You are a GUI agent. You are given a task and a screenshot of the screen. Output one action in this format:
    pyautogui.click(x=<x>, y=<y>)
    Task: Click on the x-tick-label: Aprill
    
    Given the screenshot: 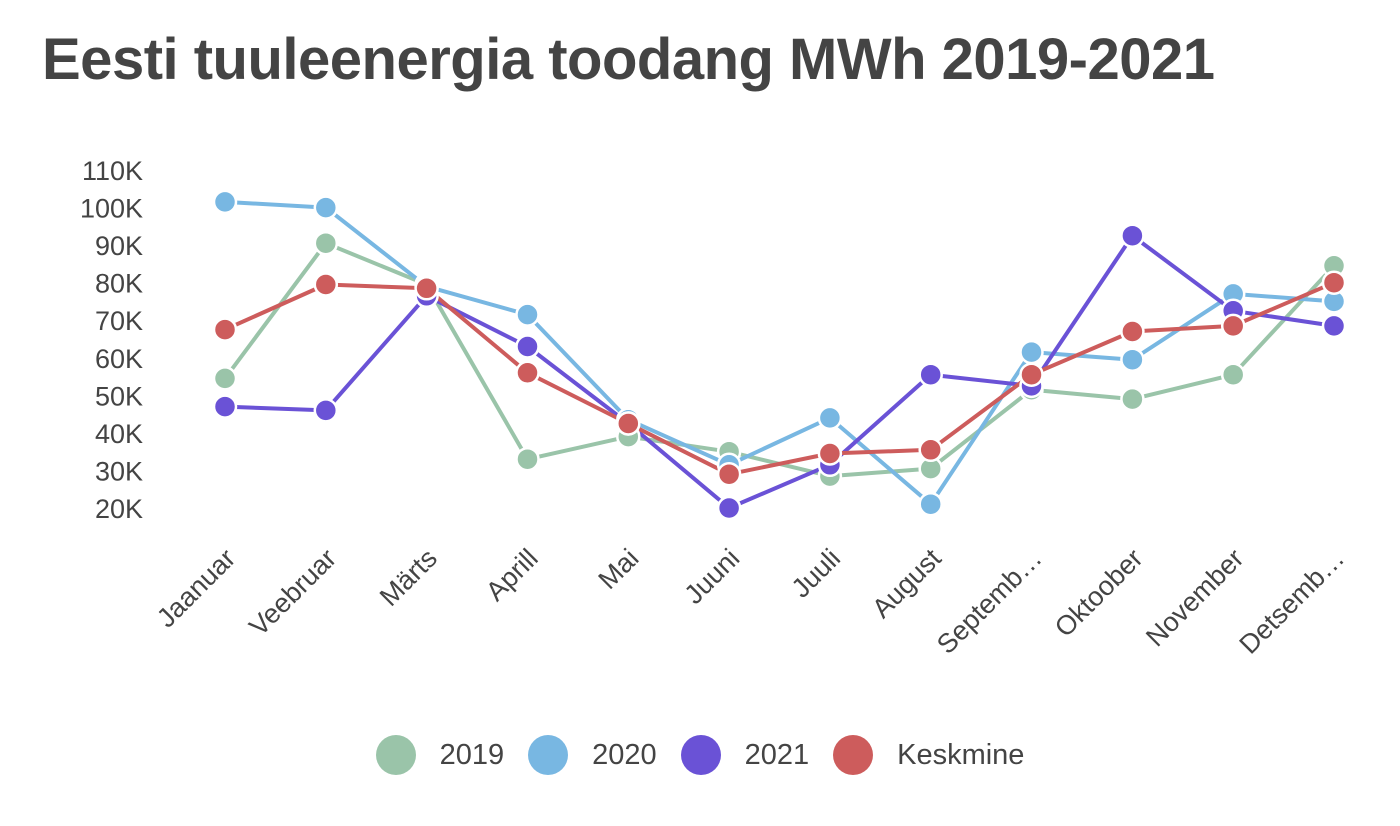 What is the action you would take?
    pyautogui.click(x=512, y=575)
    